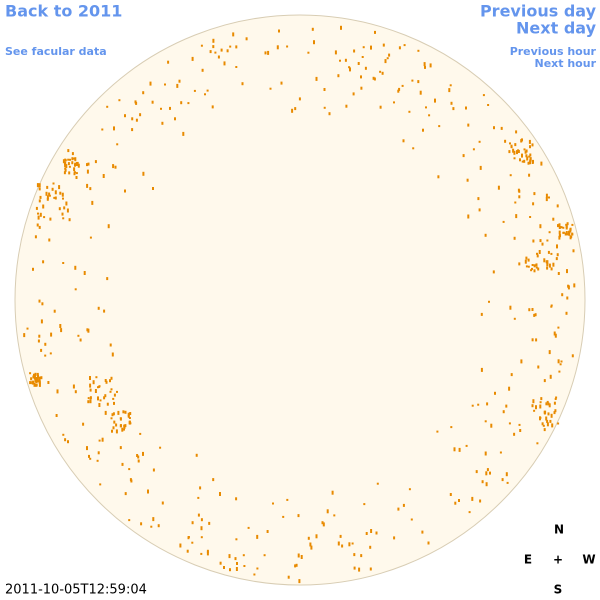  Describe the element at coordinates (558, 590) in the screenshot. I see `compass-south: S` at that location.